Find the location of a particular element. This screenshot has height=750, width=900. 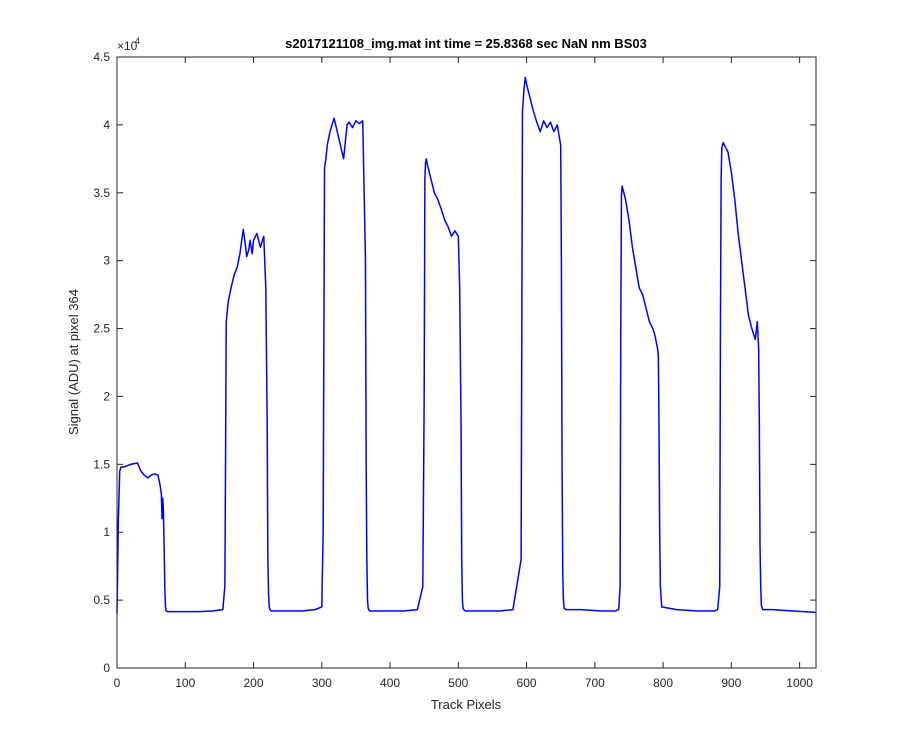

x-tick-label-10: 1000 is located at coordinates (799, 683).